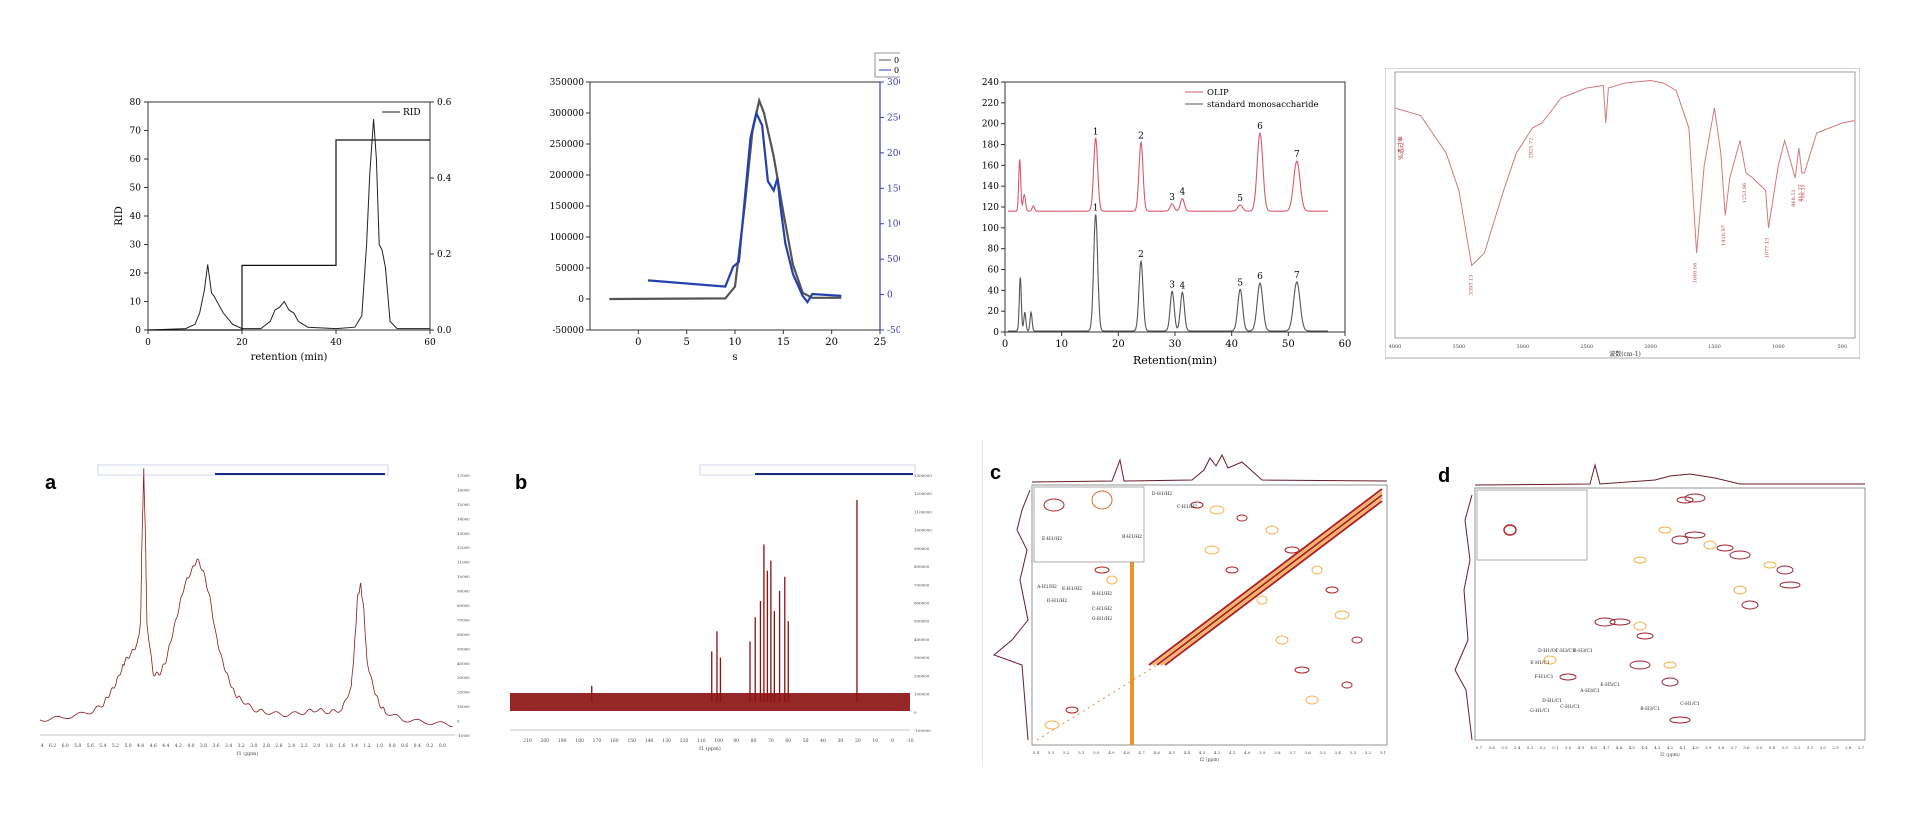  What do you see at coordinates (1759, 747) in the screenshot?
I see `x-tick-label: 3.5` at bounding box center [1759, 747].